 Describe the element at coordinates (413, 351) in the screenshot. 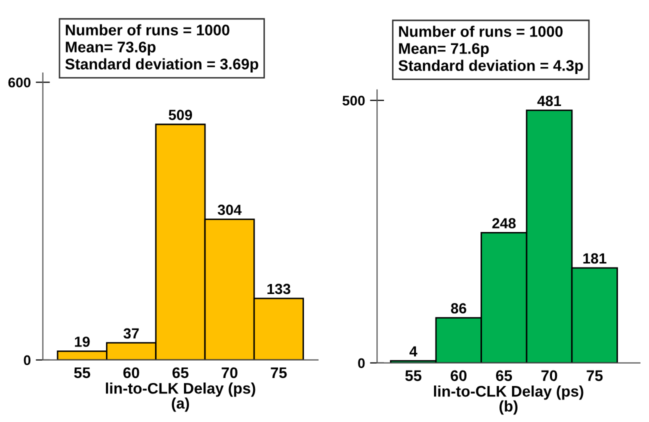

I see `data-label: 4` at that location.